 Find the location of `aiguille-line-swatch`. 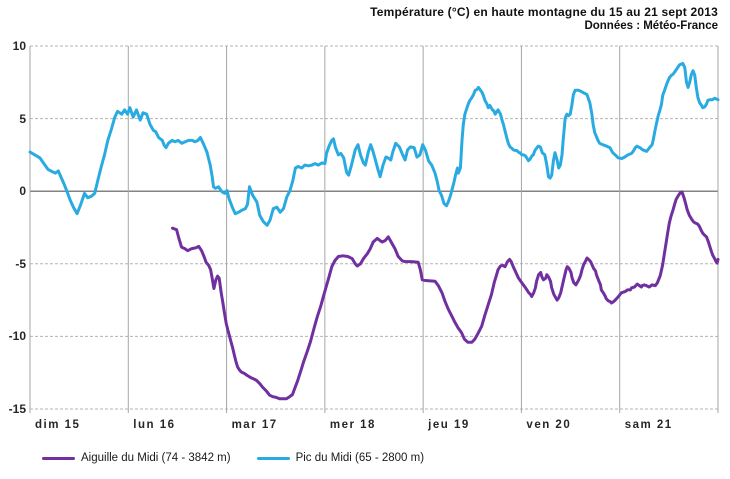

aiguille-line-swatch is located at coordinates (58, 458).